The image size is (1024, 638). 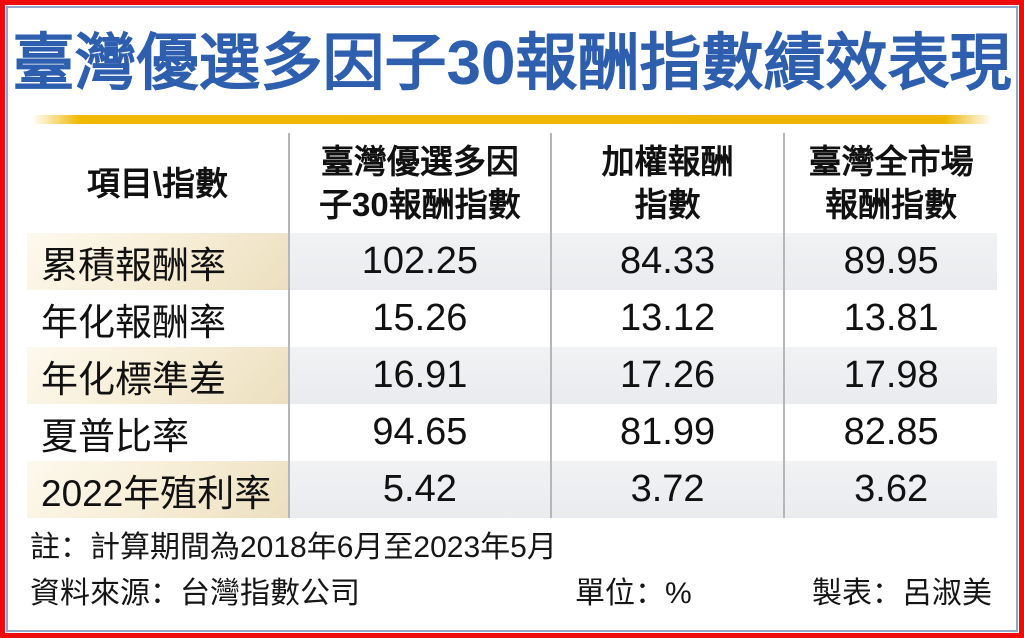 What do you see at coordinates (668, 490) in the screenshot?
I see `row-value: 3.72` at bounding box center [668, 490].